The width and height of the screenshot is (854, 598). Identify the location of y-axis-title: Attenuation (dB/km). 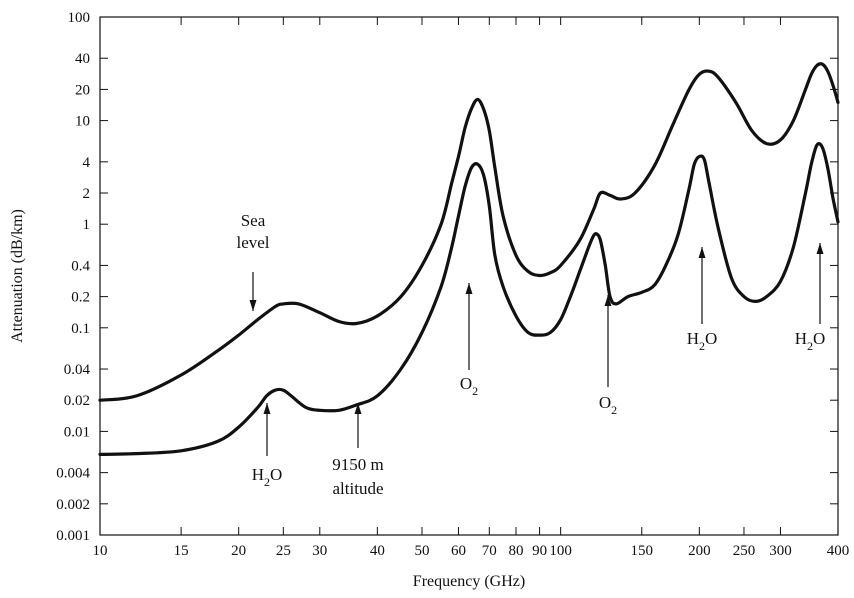
(17, 276).